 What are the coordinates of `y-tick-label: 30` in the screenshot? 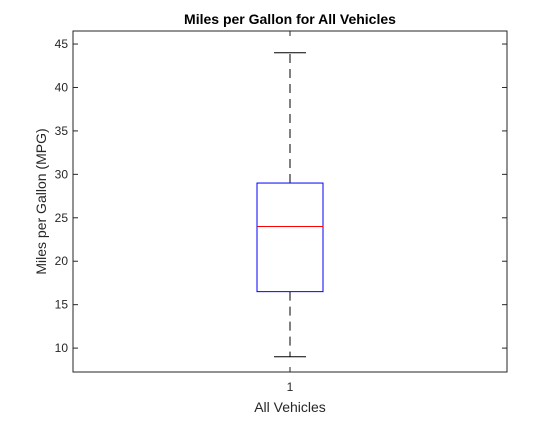 It's located at (62, 174).